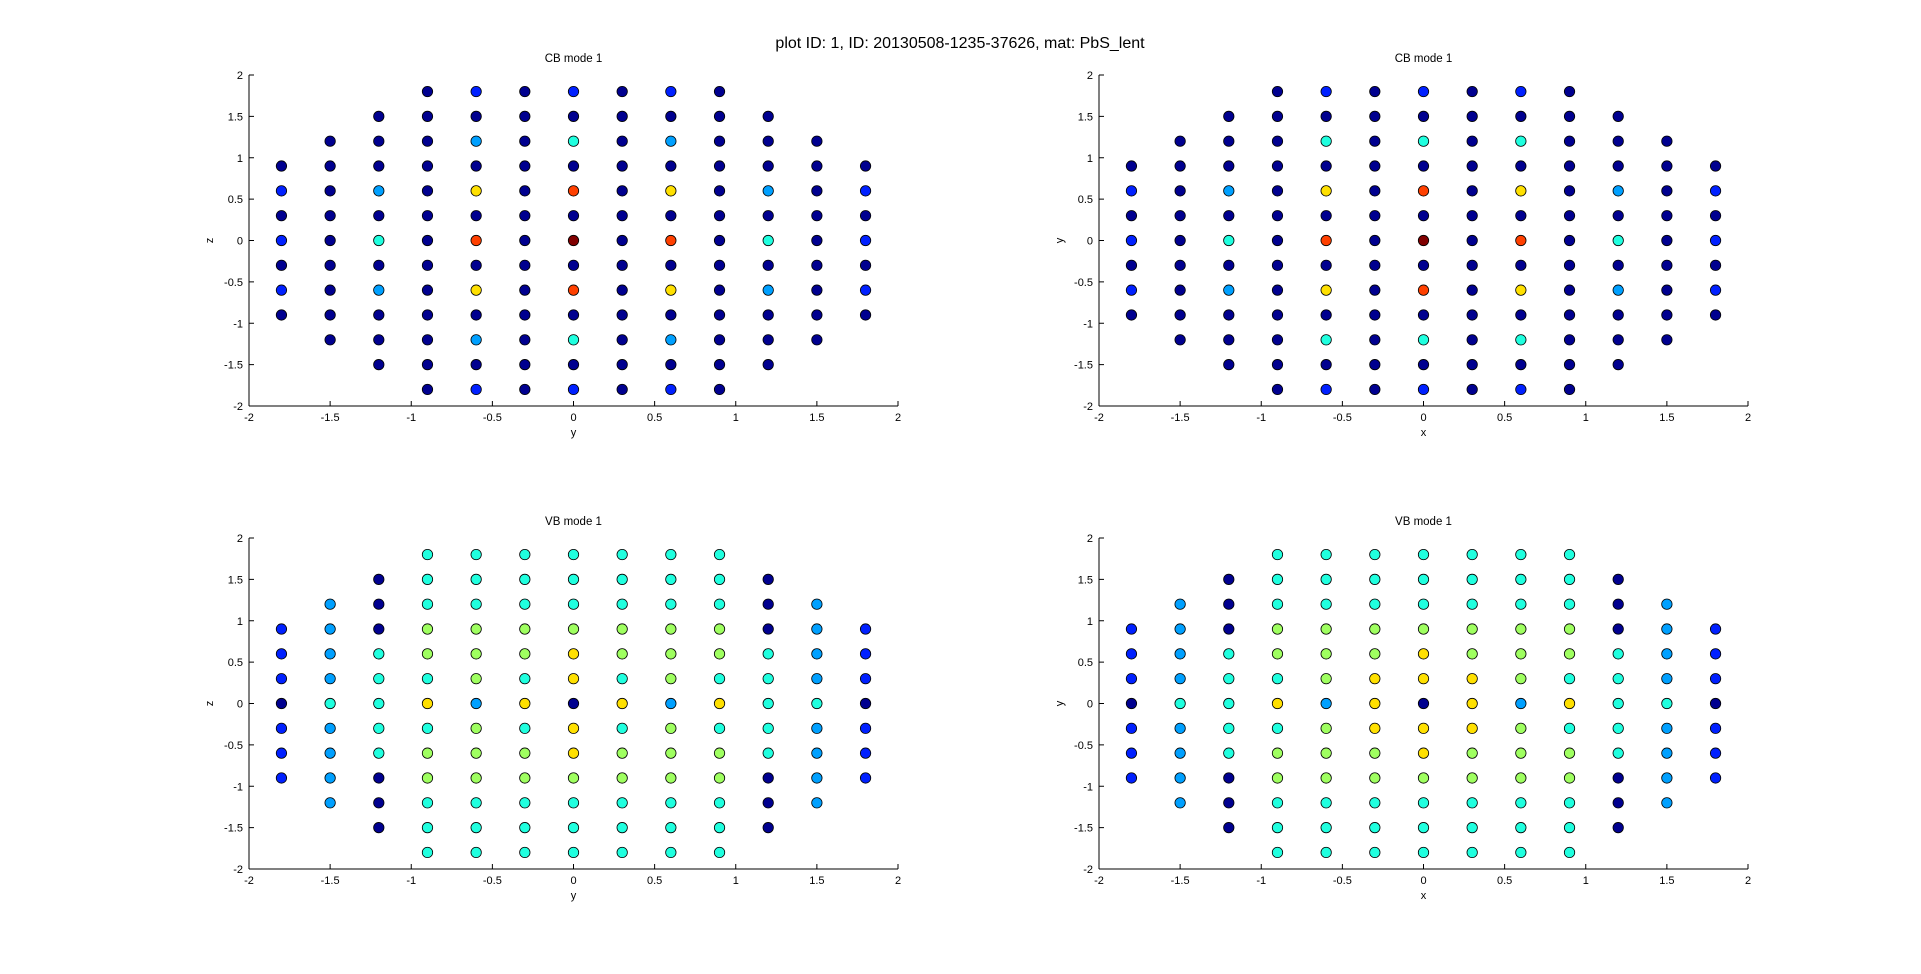  Describe the element at coordinates (492, 881) in the screenshot. I see `x-tick-label: -0.5` at that location.